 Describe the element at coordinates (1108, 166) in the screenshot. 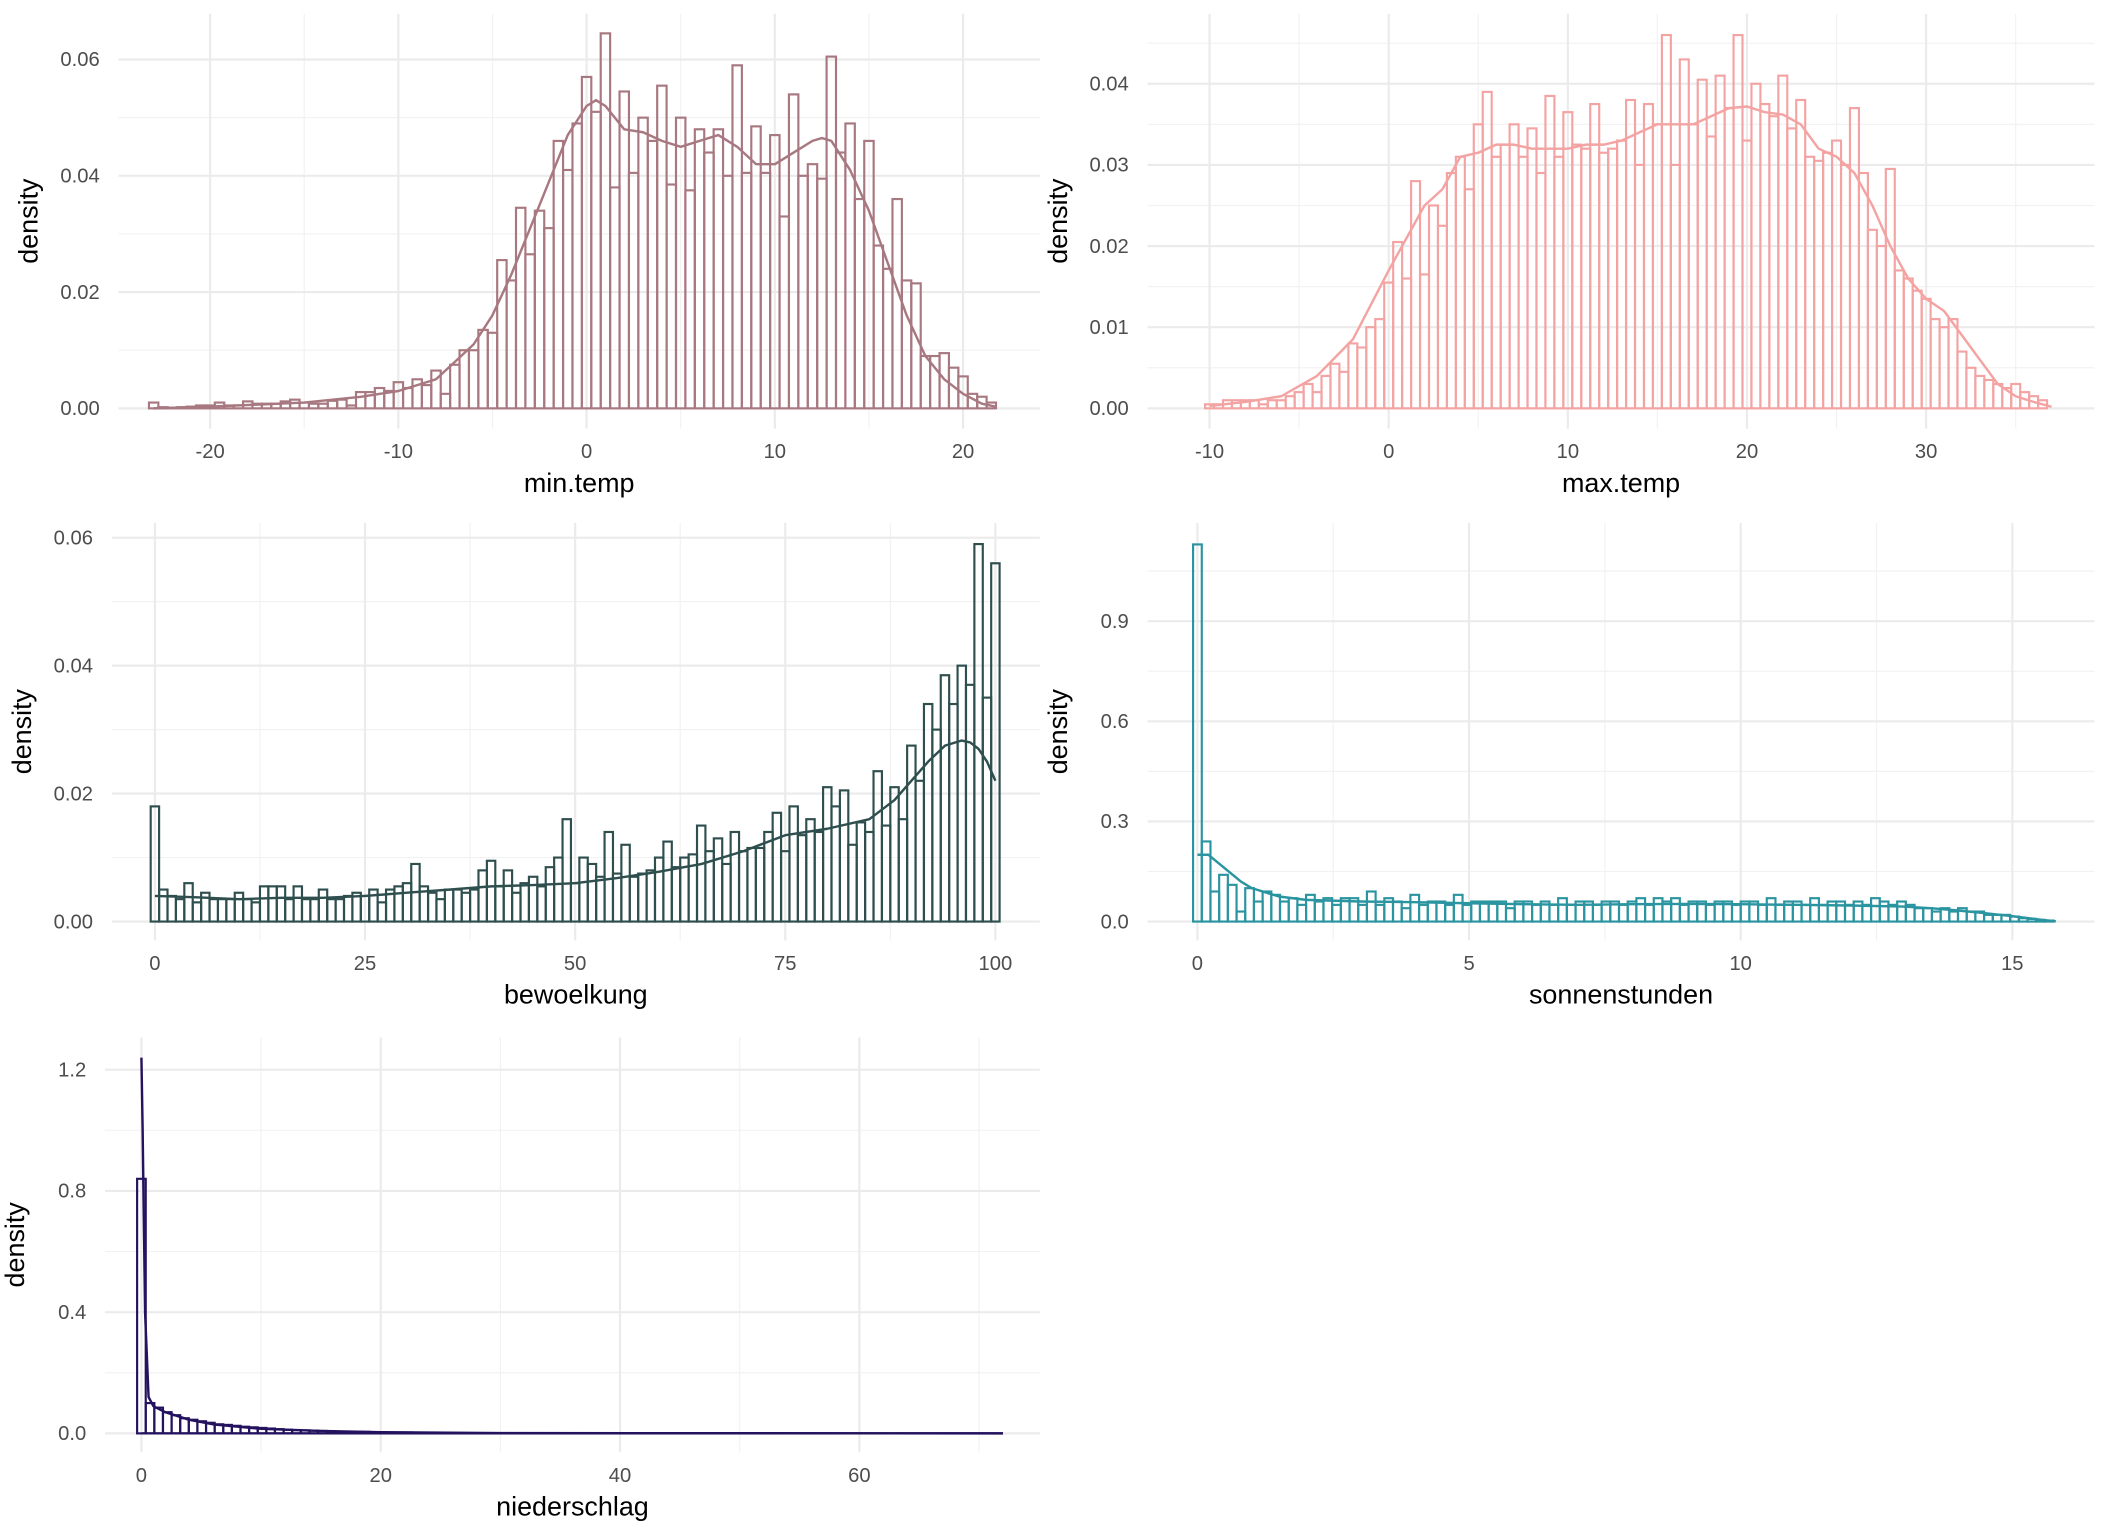

I see `y-tick-label: 0.03` at that location.